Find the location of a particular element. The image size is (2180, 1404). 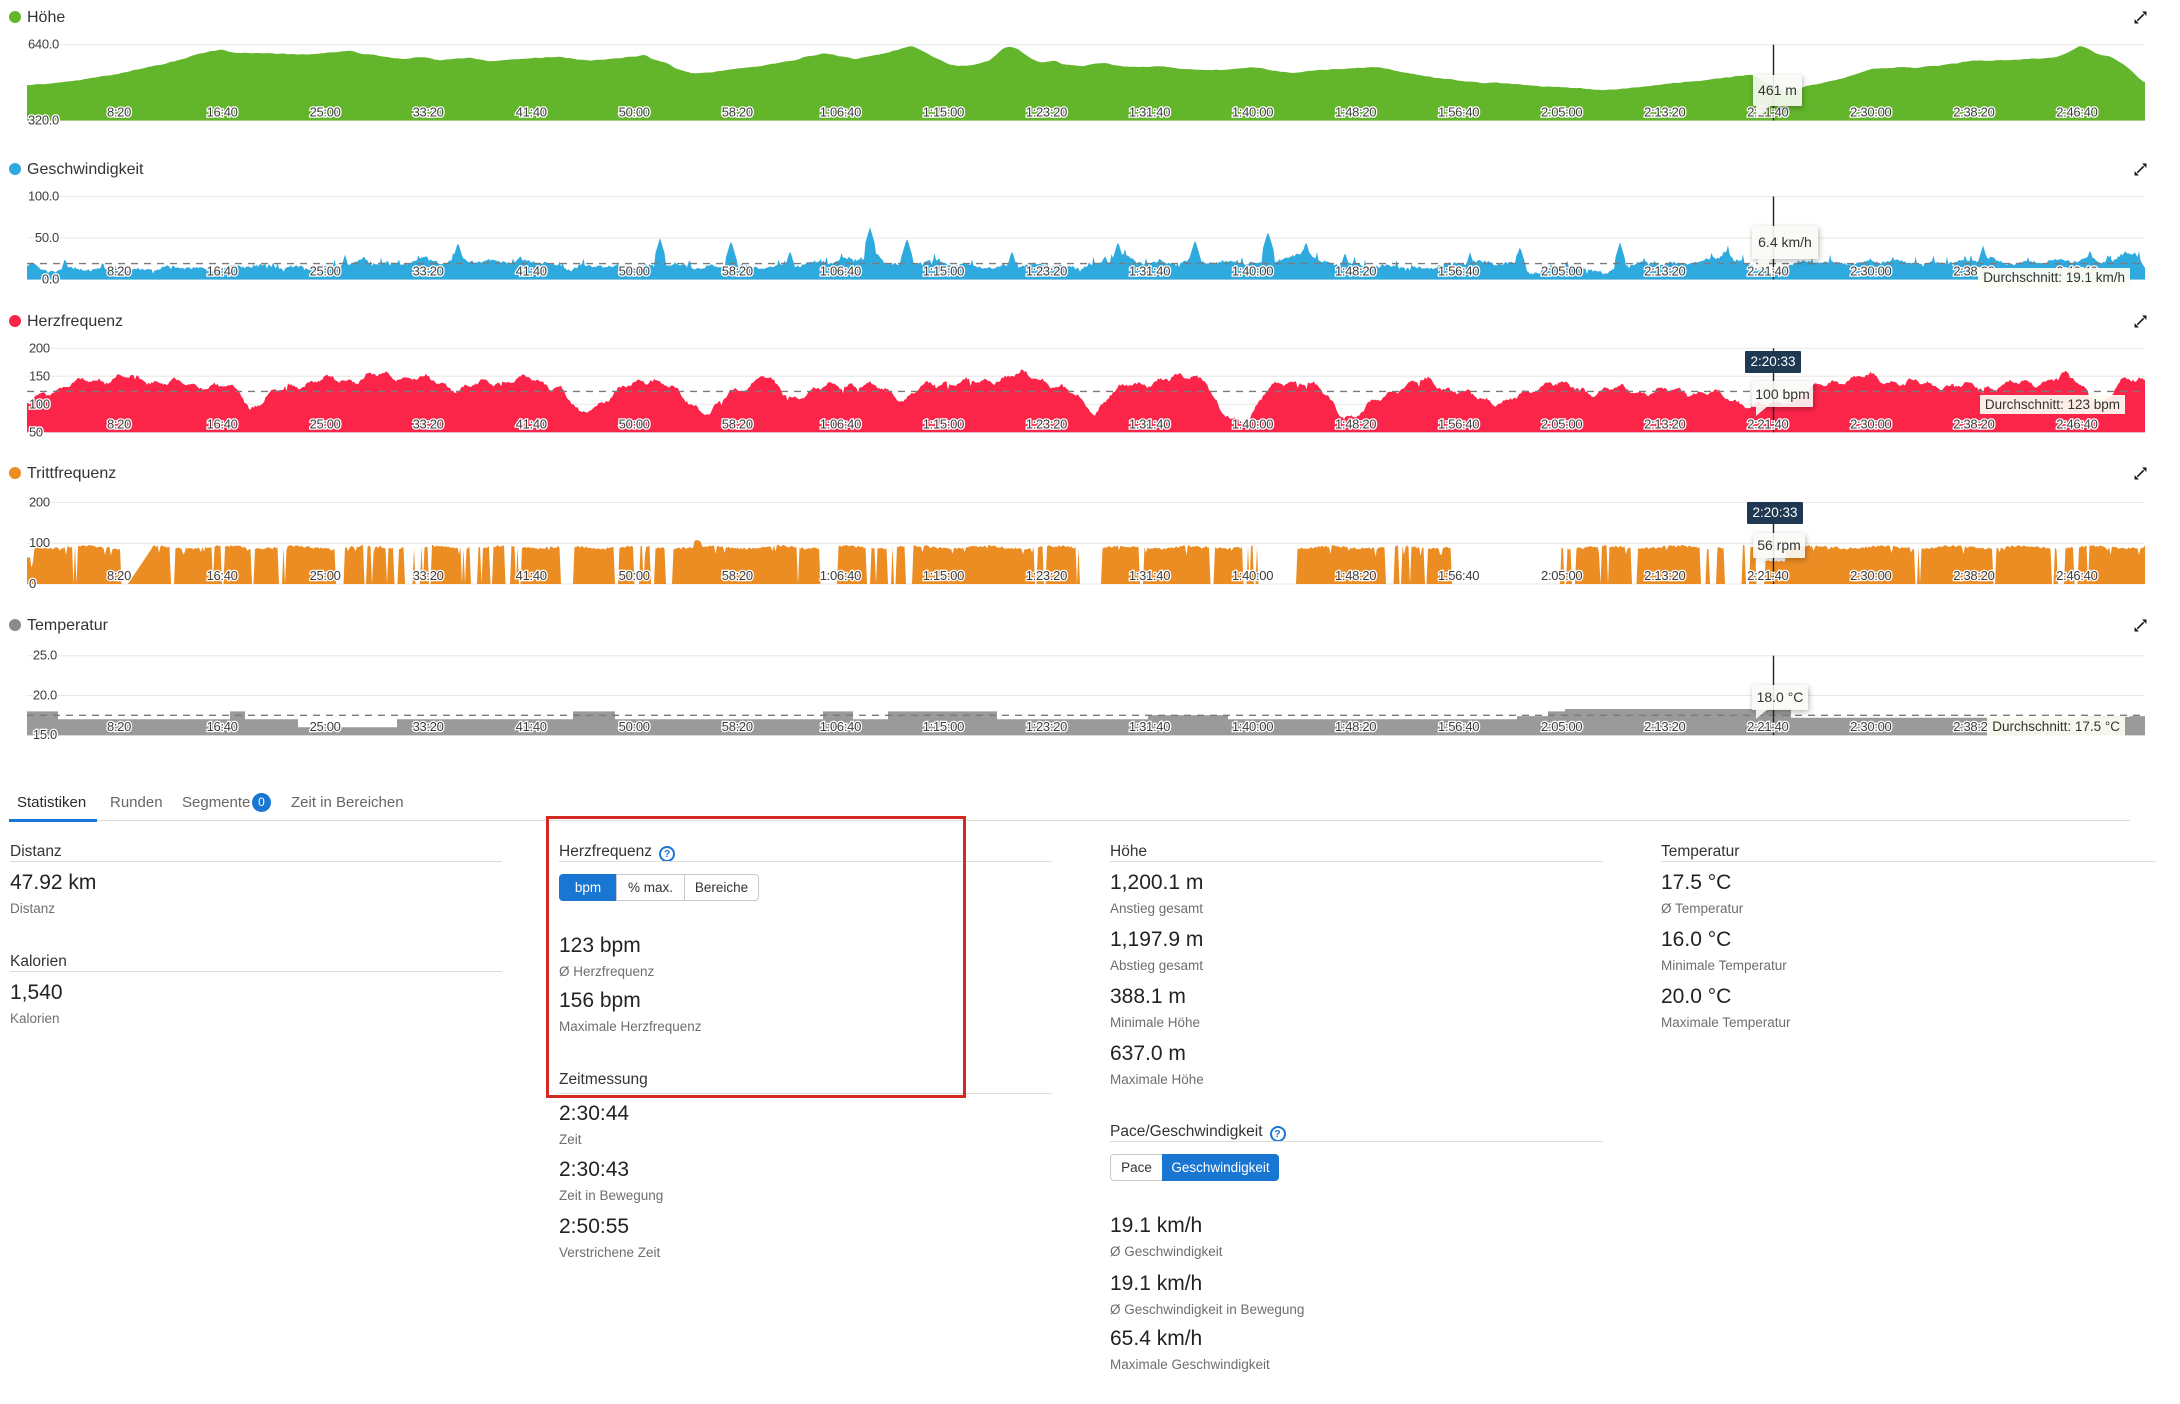

svg-text: 0.0 is located at coordinates (50, 279).